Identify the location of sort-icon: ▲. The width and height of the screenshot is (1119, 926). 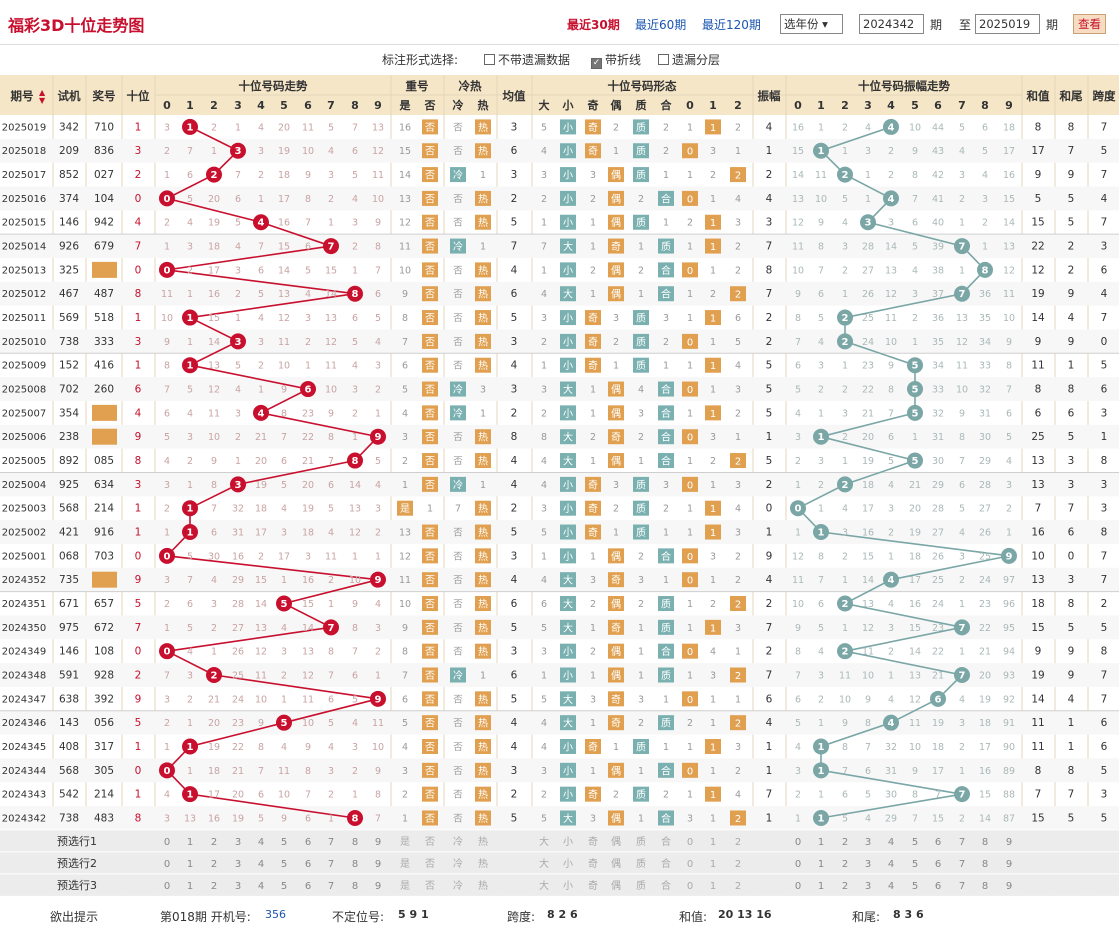
(42, 92).